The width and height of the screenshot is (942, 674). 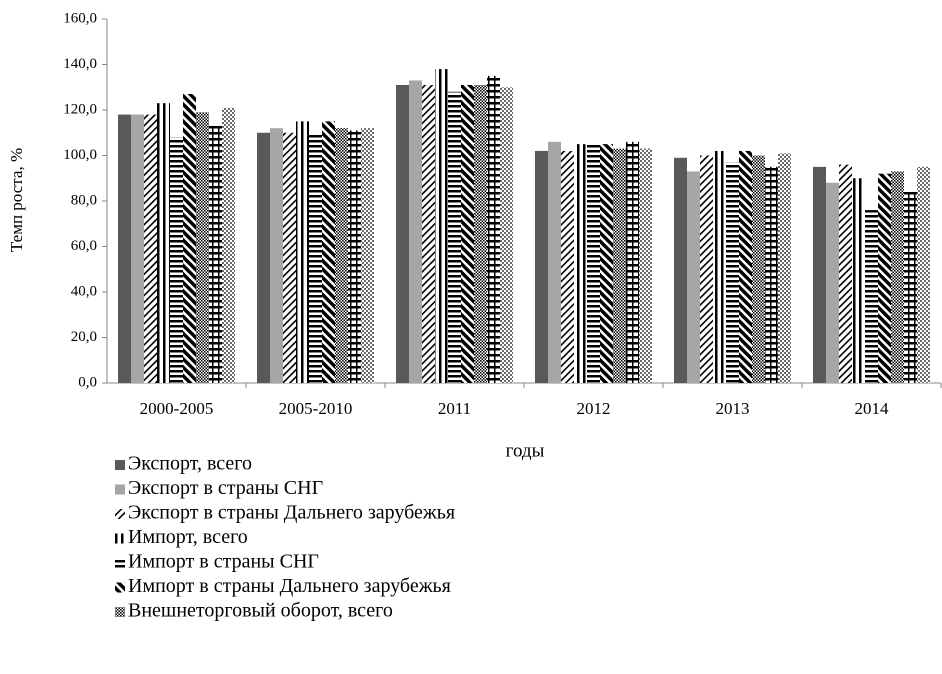 What do you see at coordinates (80, 18) in the screenshot?
I see `y-tick-label: 160,0` at bounding box center [80, 18].